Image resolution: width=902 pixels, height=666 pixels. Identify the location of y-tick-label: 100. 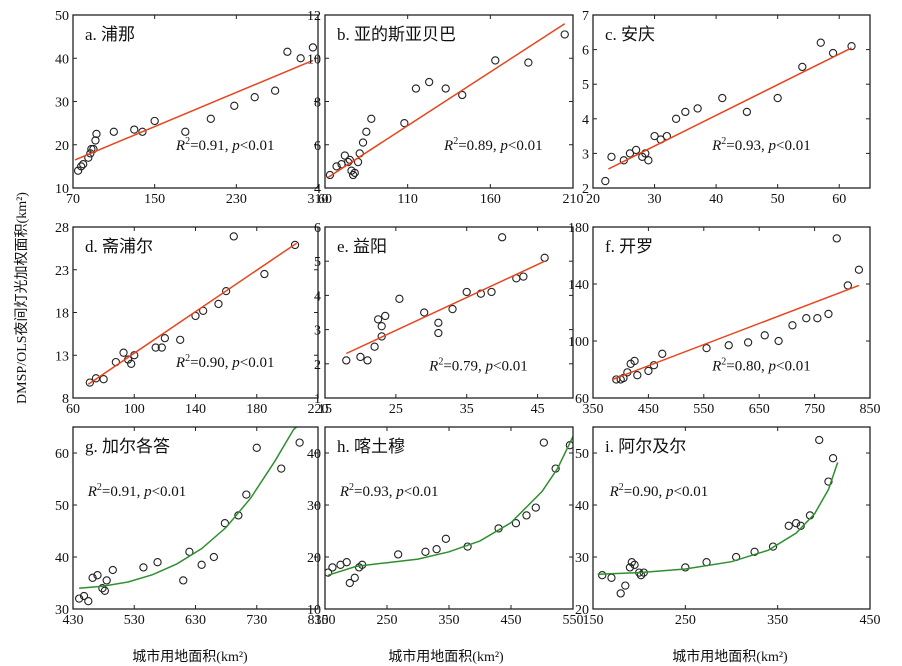
(578, 342).